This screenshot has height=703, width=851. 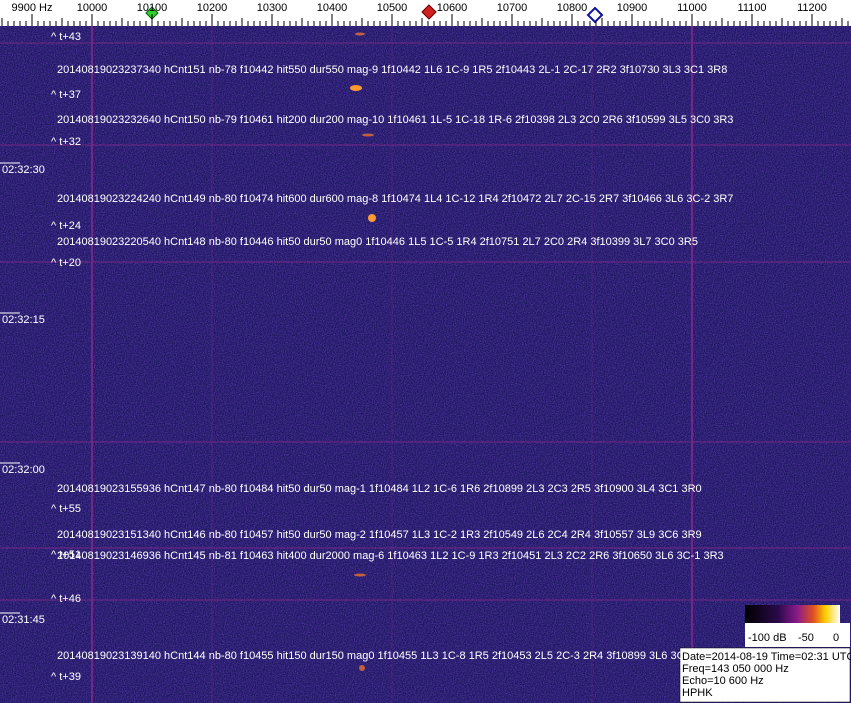 I want to click on info-line: Echo=10 600 Hz, so click(x=723, y=681).